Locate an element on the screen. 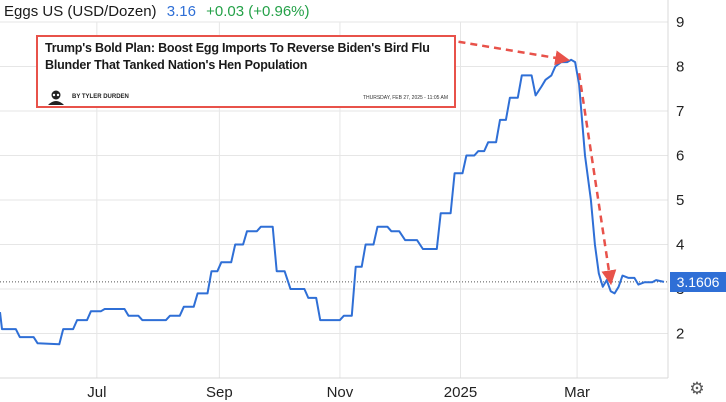 Image resolution: width=726 pixels, height=402 pixels. annotation-arrows is located at coordinates (531, 162).